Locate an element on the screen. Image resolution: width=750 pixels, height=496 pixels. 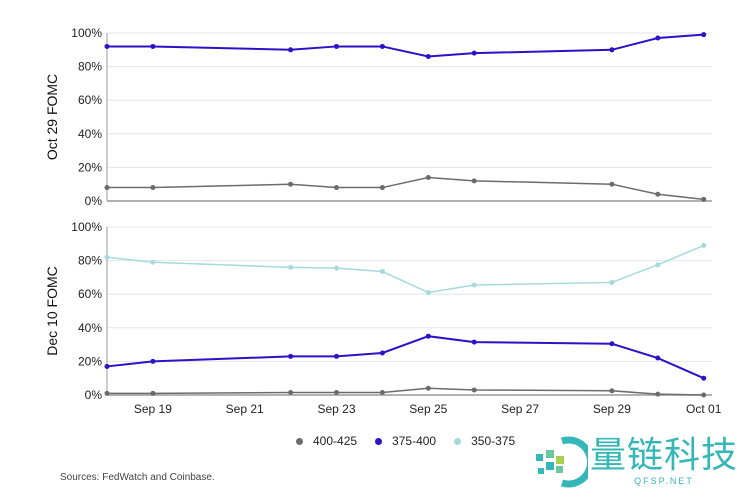
watermark-text: 量链科技 is located at coordinates (664, 454).